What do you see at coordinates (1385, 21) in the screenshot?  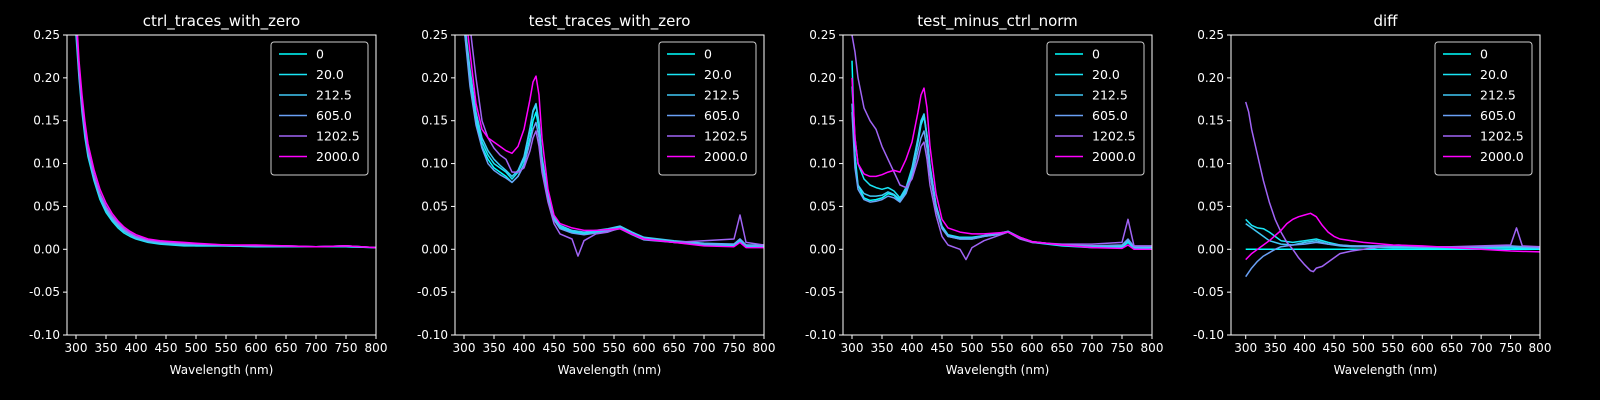 I see `chart-title: diff` at bounding box center [1385, 21].